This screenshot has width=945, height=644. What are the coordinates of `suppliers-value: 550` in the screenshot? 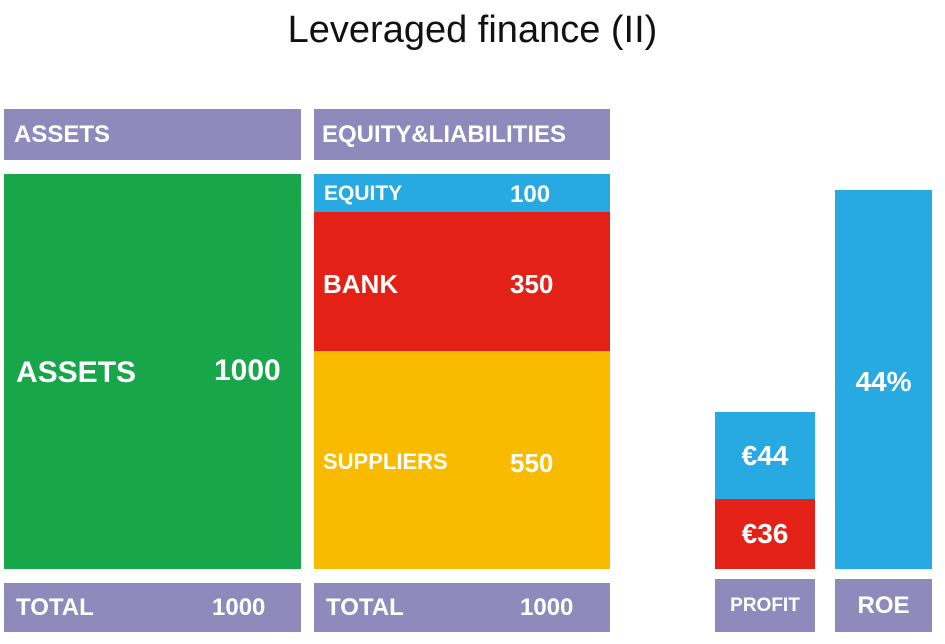 It's located at (532, 463).